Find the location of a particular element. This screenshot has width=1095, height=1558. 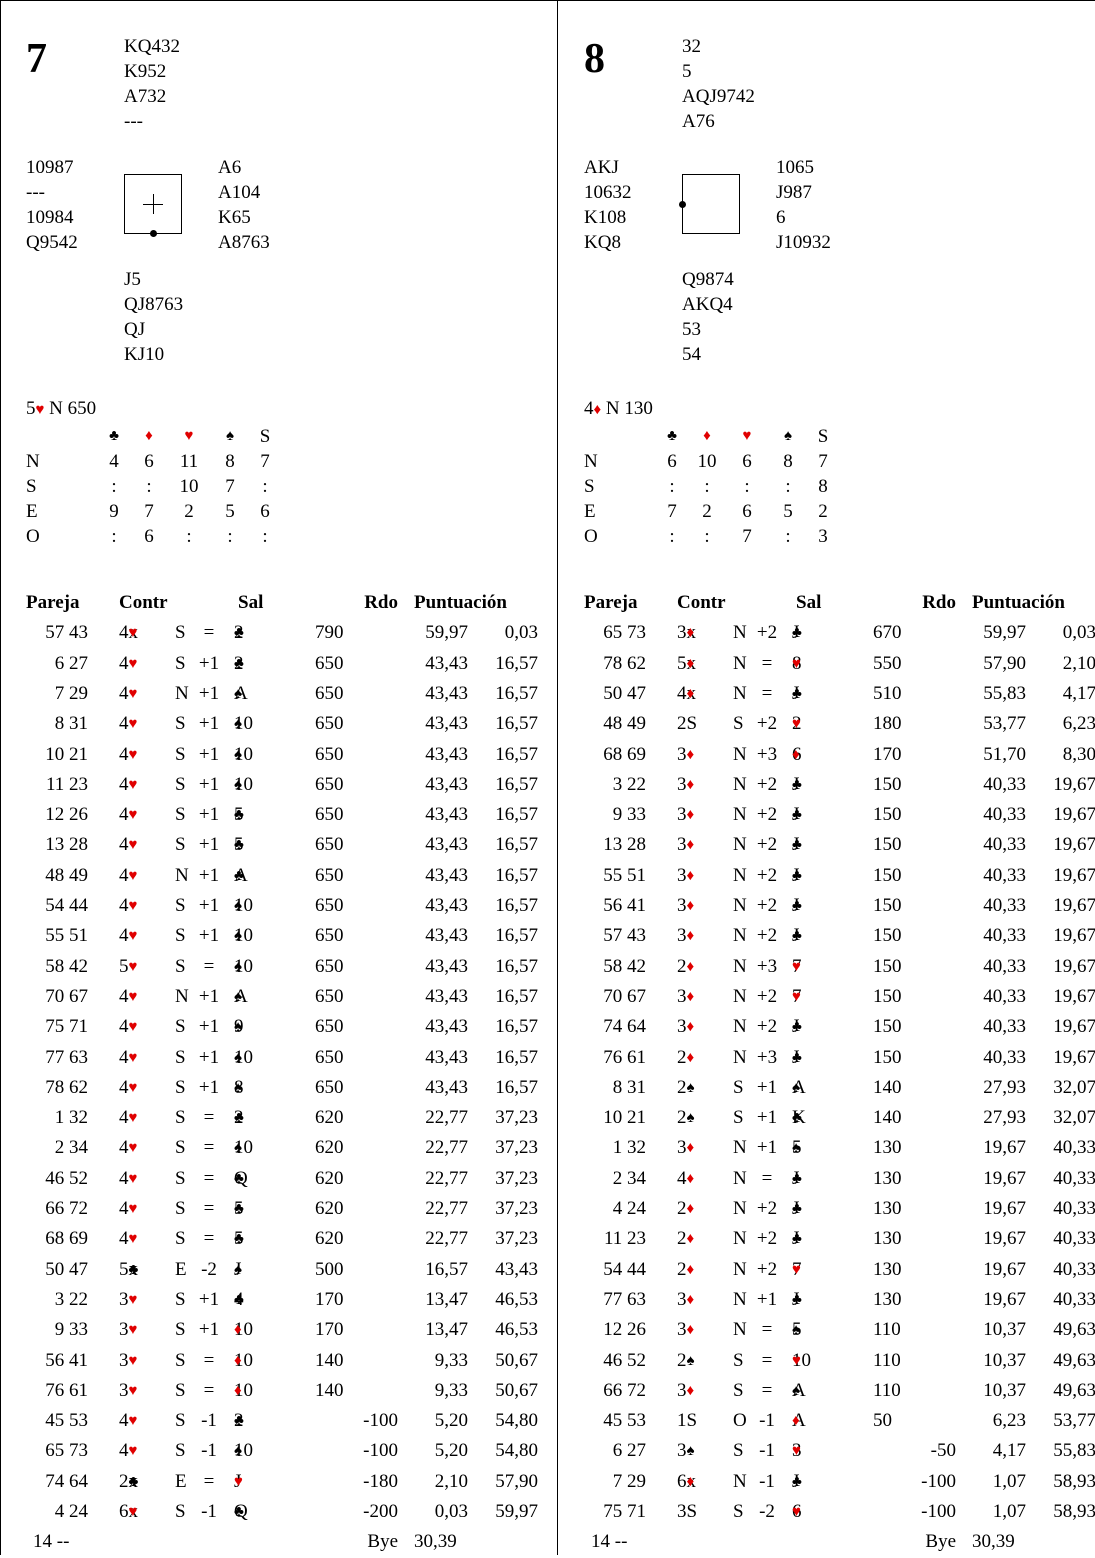

hand-east-suit: 6 is located at coordinates (781, 217).